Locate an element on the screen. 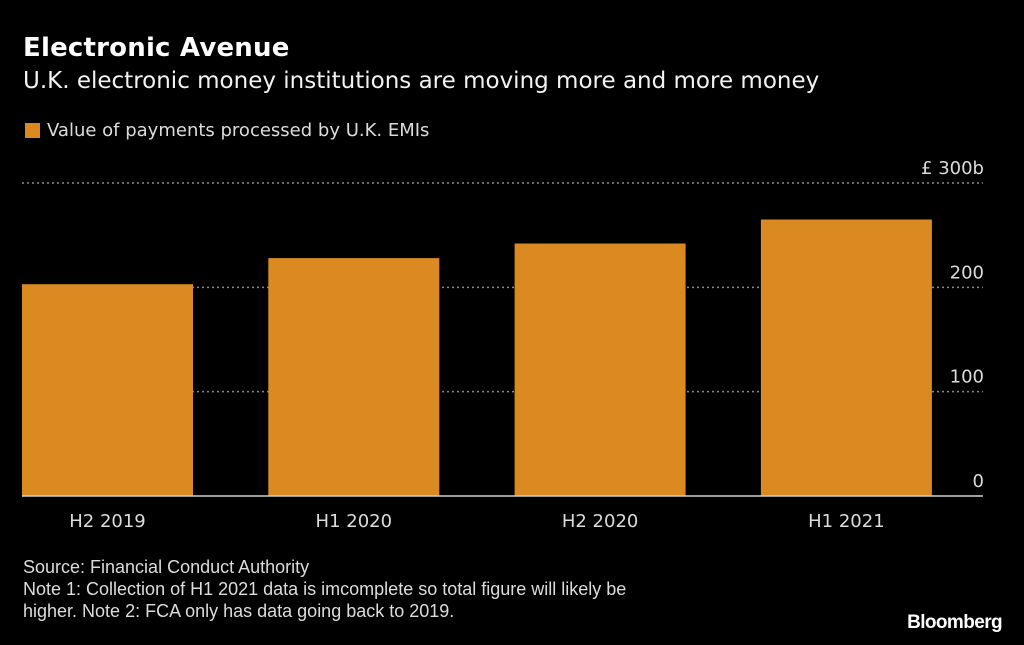  x-tick-label: H1 2021 is located at coordinates (846, 521).